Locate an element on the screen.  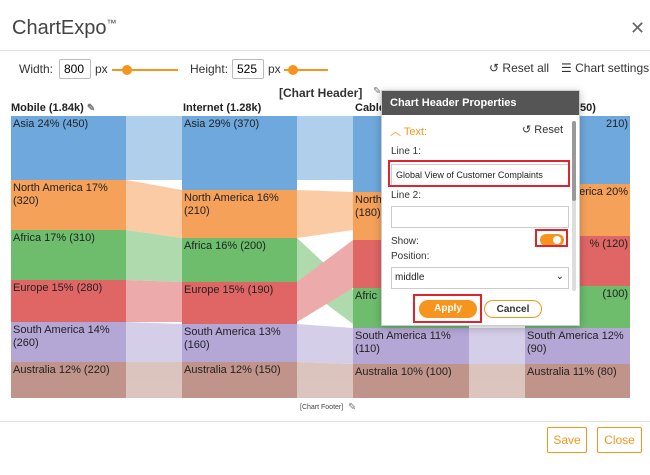
reset-all-button: ↺ Reset all is located at coordinates (519, 68).